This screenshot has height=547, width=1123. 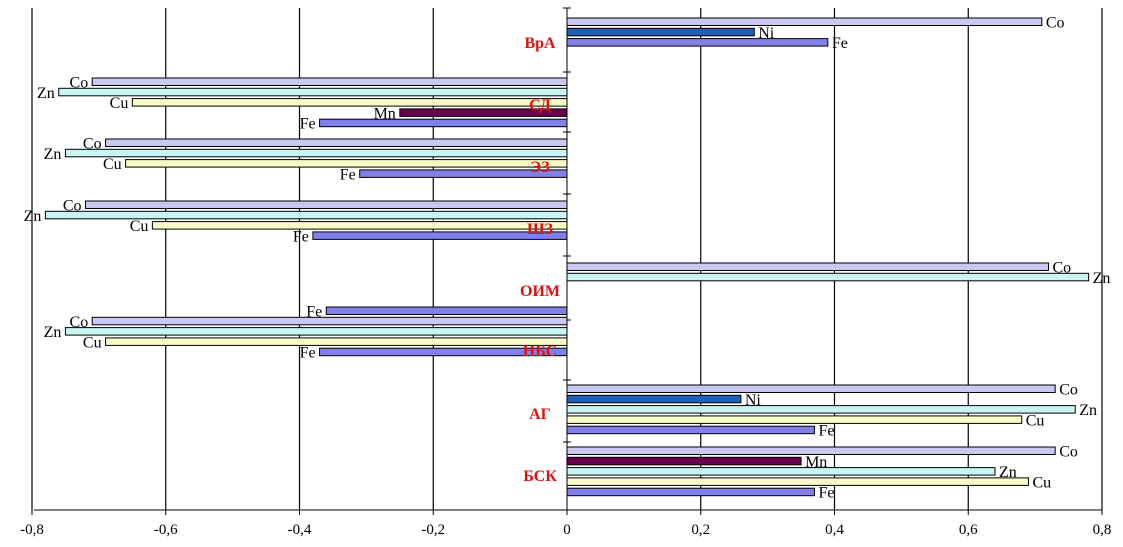 I want to click on group-labels-layer: ВрА СД ЭЗ ШЗ ОИМ НБС АГ БСК, so click(x=540, y=260).